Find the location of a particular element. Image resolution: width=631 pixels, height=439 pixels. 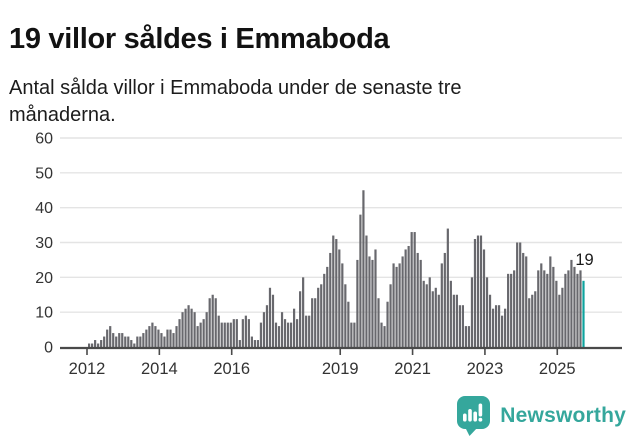

y-axis-tick-label: 10 is located at coordinates (44, 313).